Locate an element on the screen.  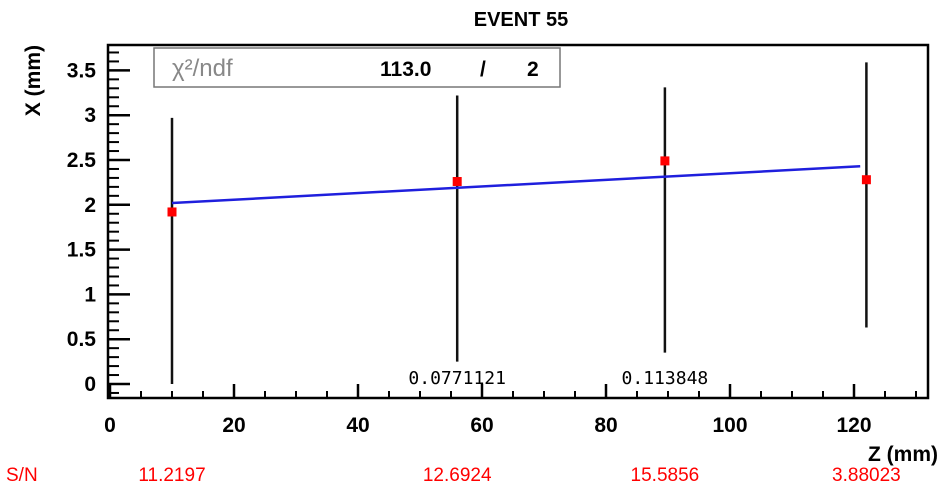
sn-value: 11.2197 is located at coordinates (171, 475).